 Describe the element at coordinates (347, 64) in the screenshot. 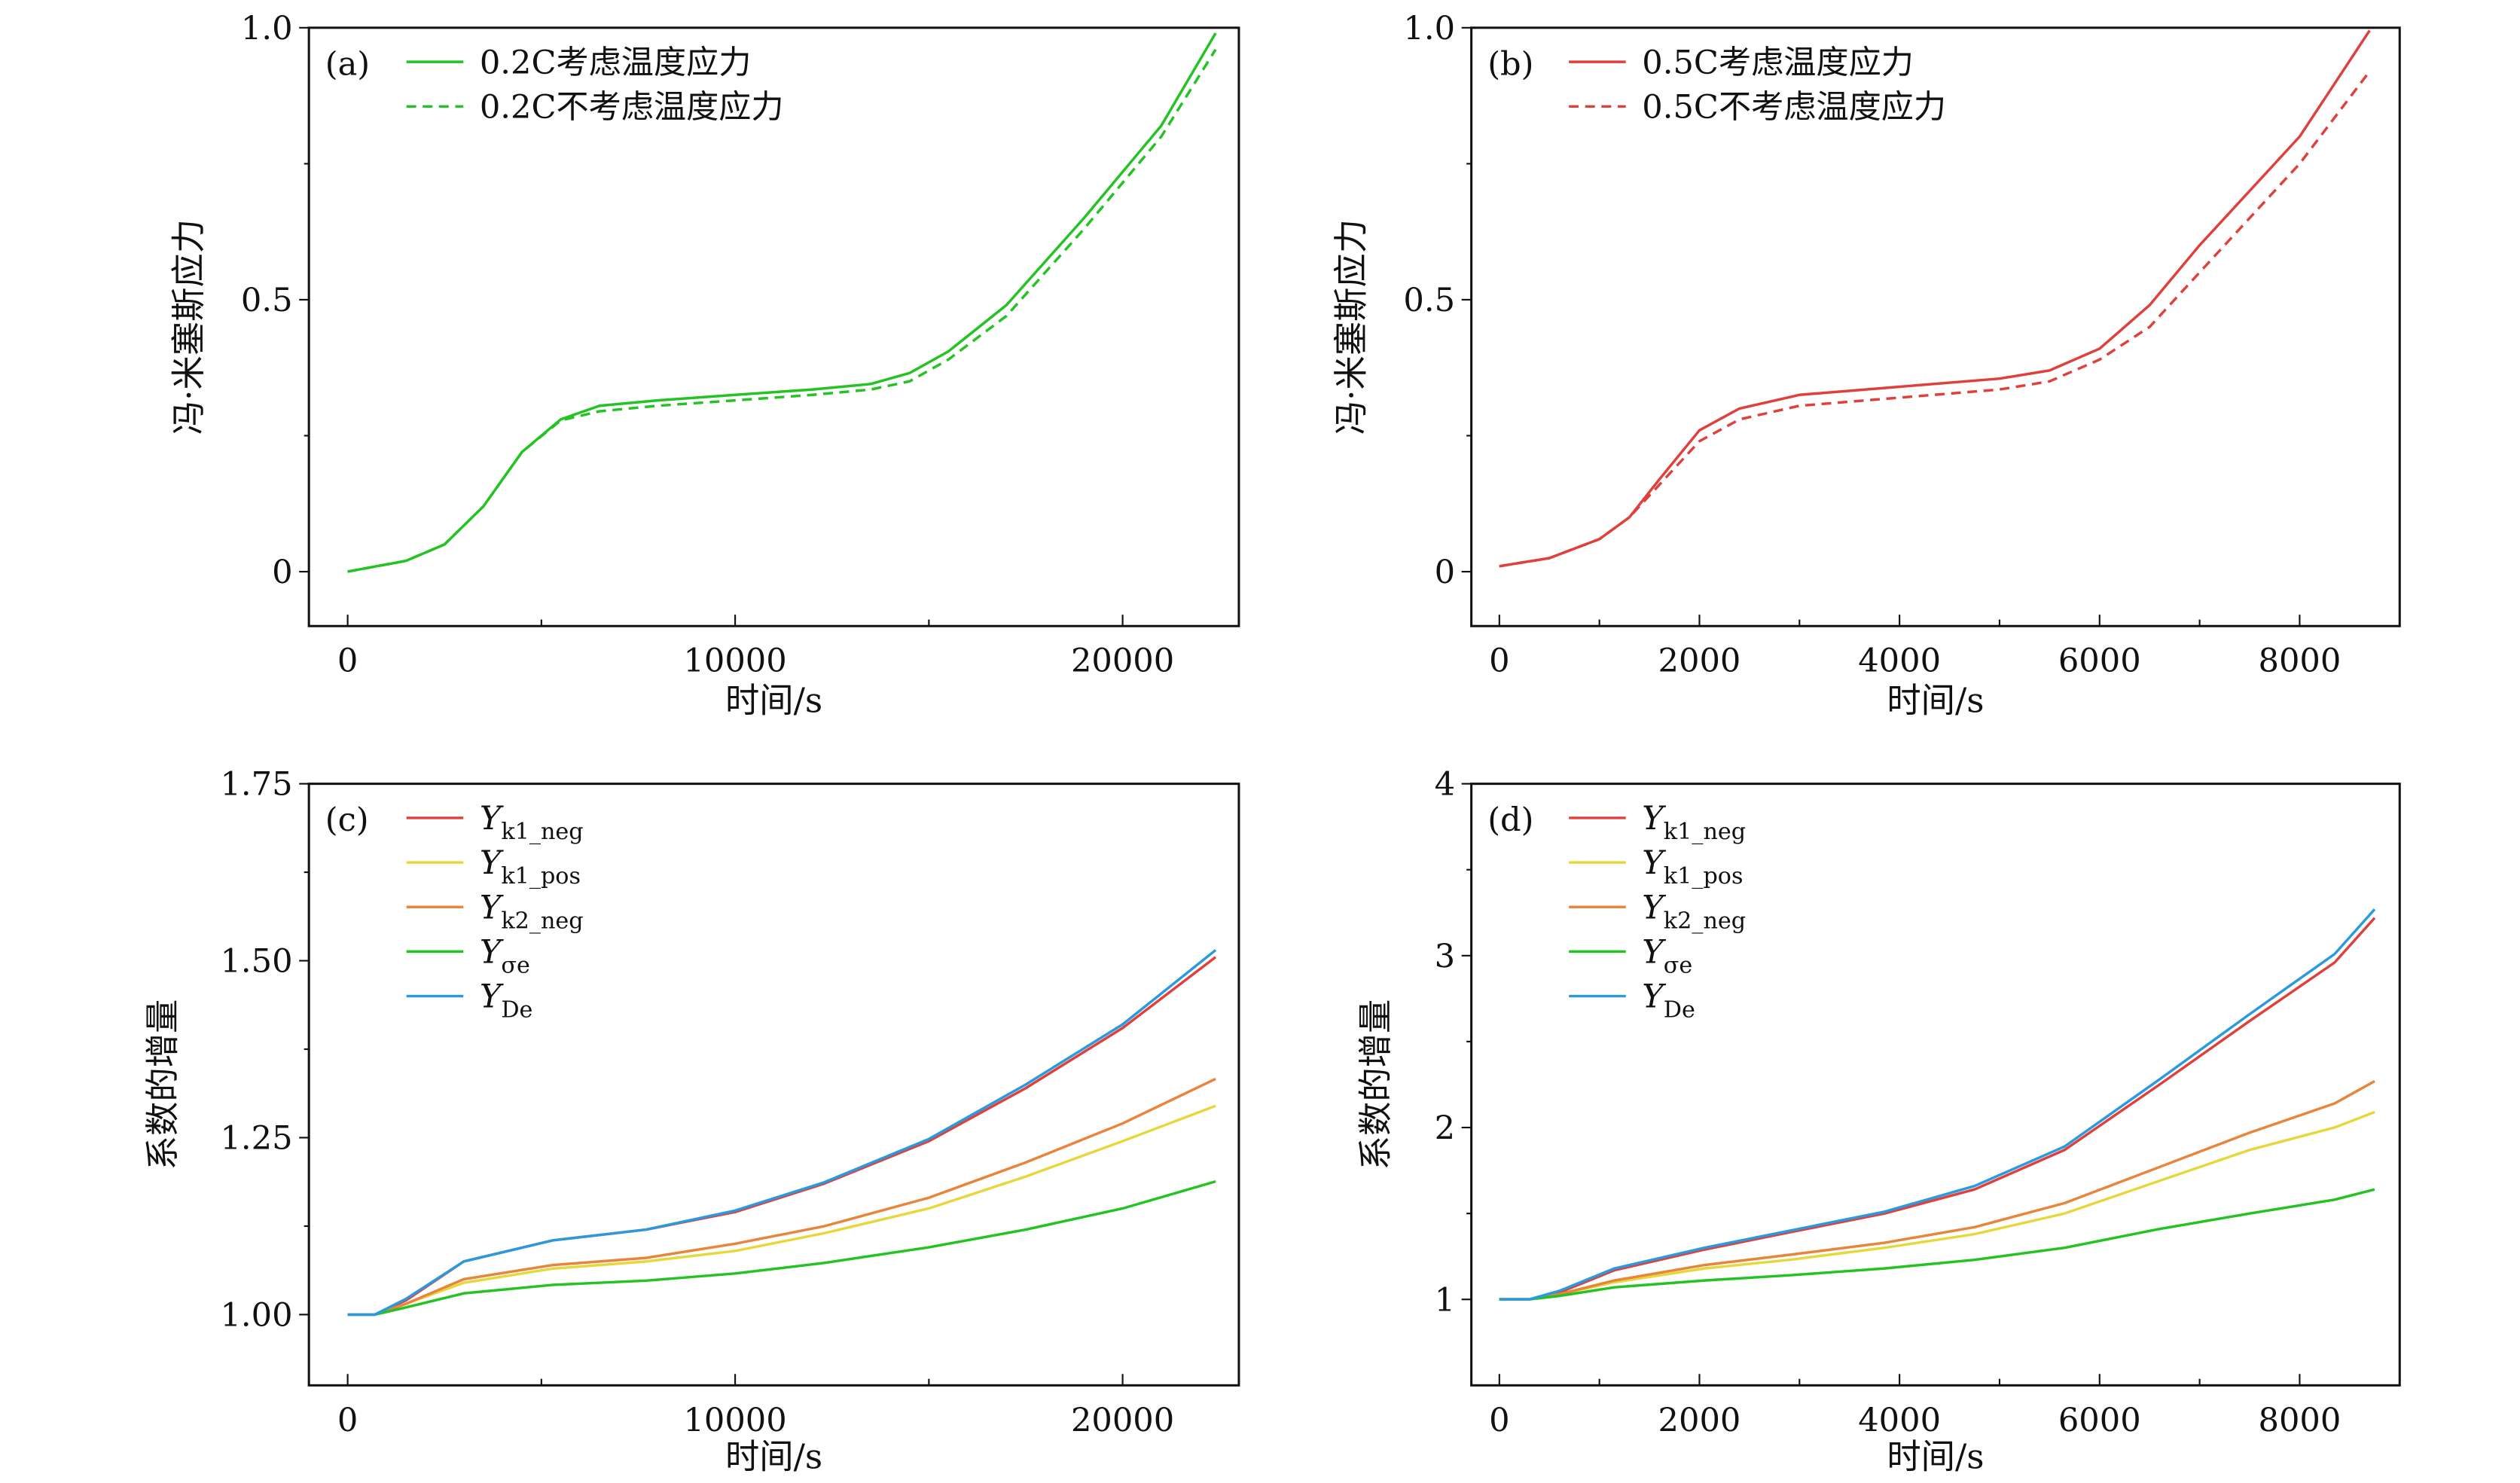

I see `panel-label: (a)` at that location.